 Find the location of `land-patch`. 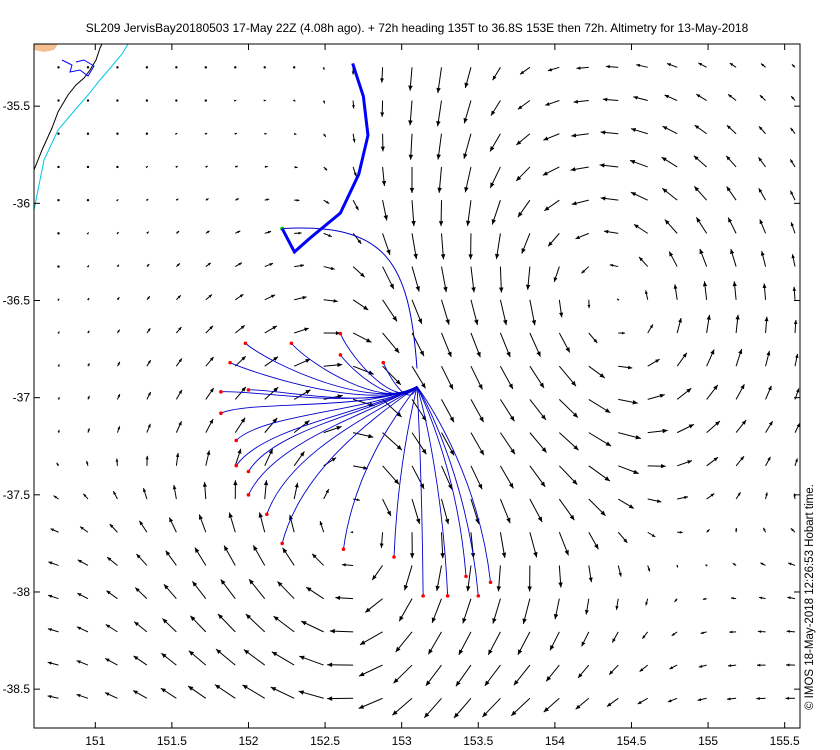

land-patch is located at coordinates (46, 48).